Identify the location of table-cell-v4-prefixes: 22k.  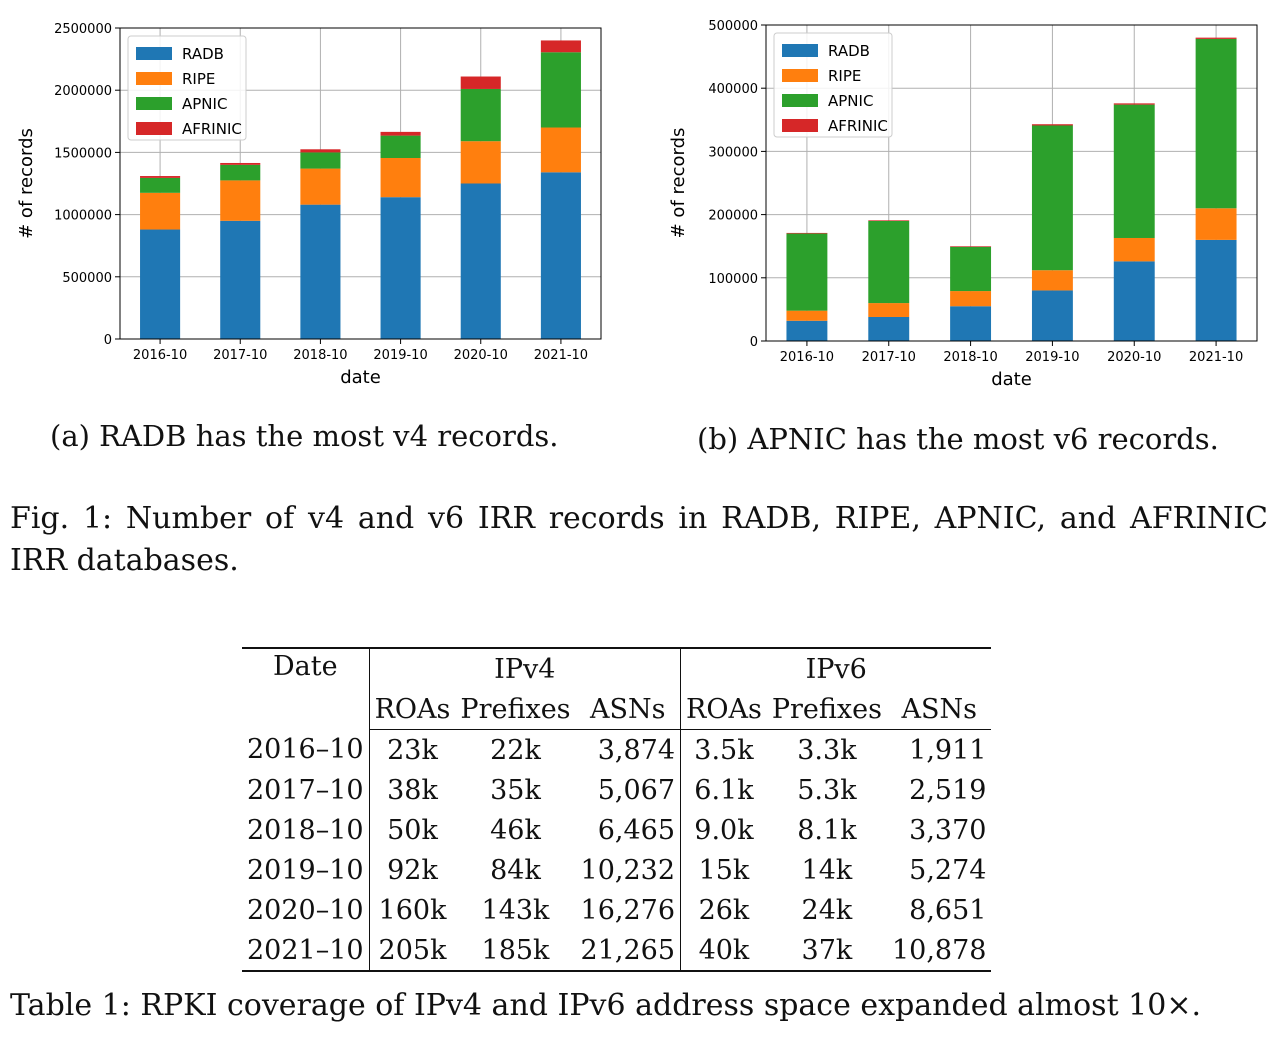
(515, 750).